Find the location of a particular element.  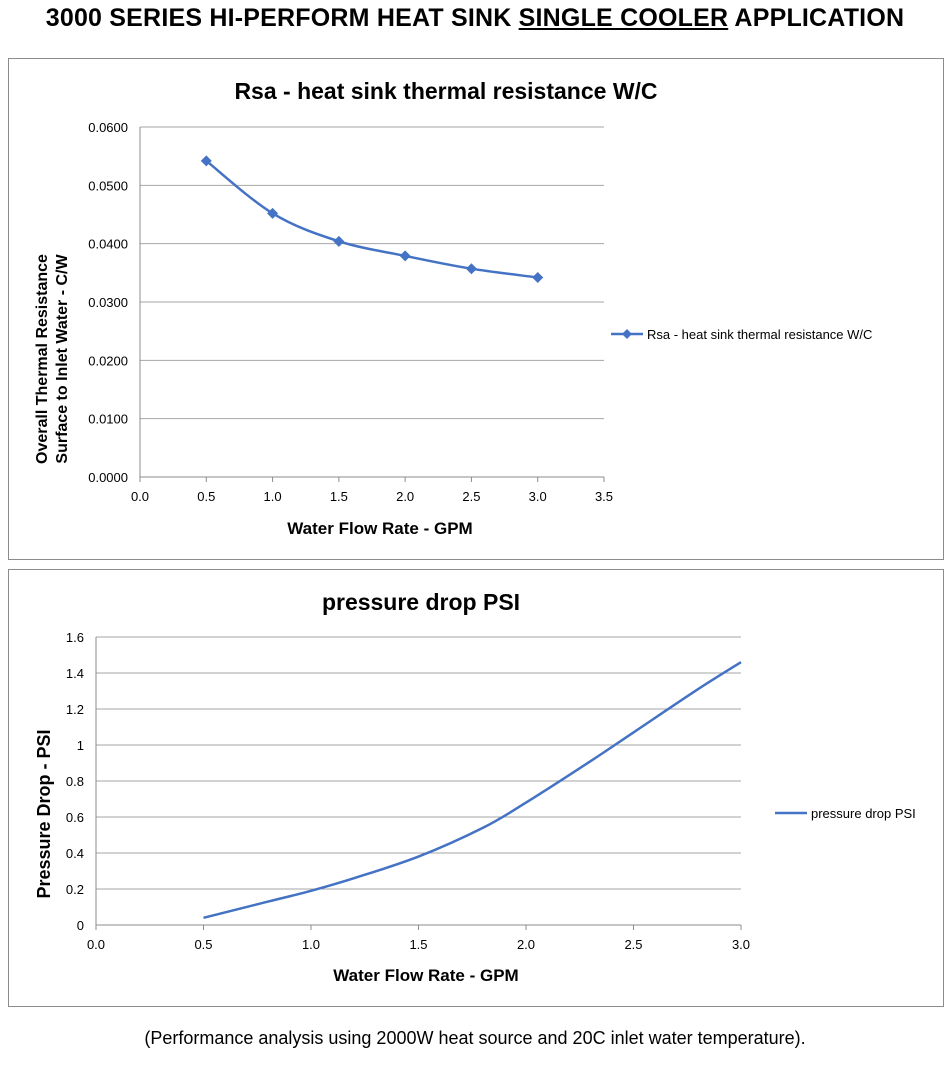

legend-label: pressure drop PSI is located at coordinates (863, 813).